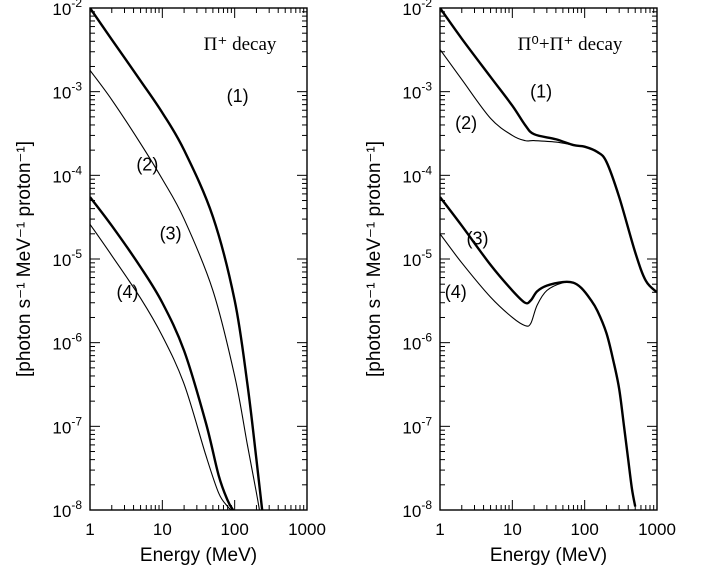  What do you see at coordinates (240, 44) in the screenshot?
I see `plot-annotation: Π⁺ decay` at bounding box center [240, 44].